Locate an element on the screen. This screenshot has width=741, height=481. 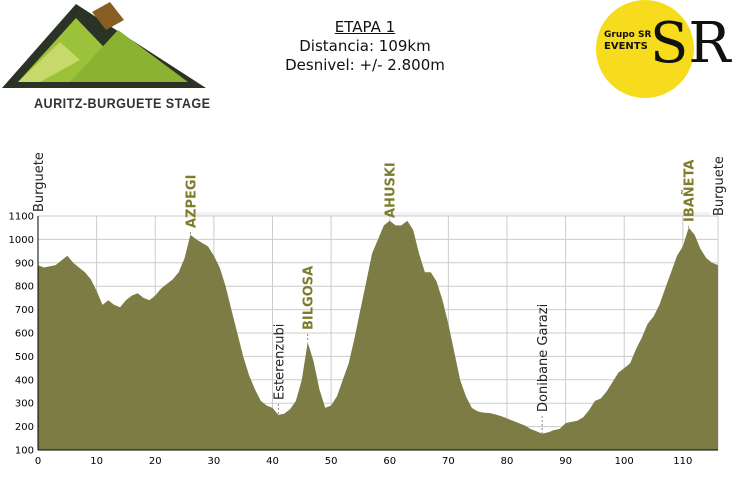
stage-distance: Distancia: 109km is located at coordinates (365, 46).